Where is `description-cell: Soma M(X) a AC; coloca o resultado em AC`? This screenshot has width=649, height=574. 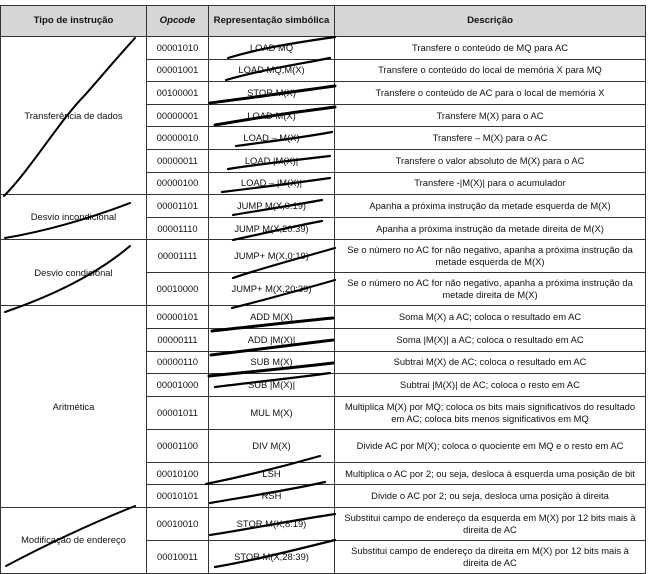 description-cell: Soma M(X) a AC; coloca o resultado em AC is located at coordinates (490, 317).